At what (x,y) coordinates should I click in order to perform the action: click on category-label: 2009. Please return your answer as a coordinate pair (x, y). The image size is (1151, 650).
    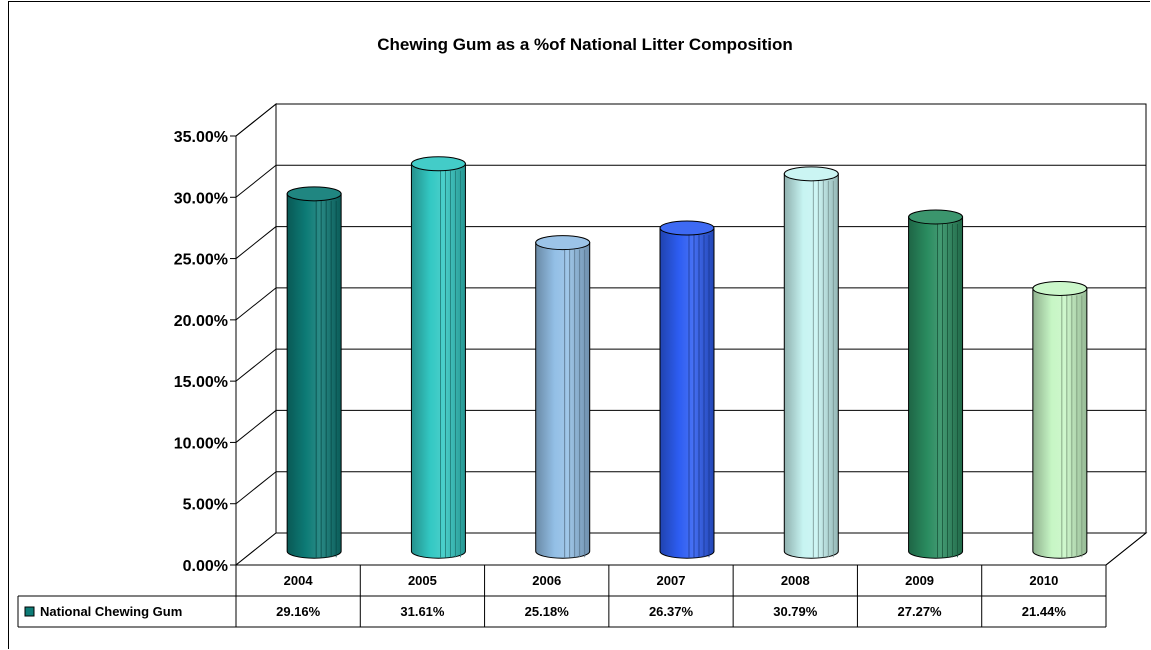
    Looking at the image, I should click on (919, 580).